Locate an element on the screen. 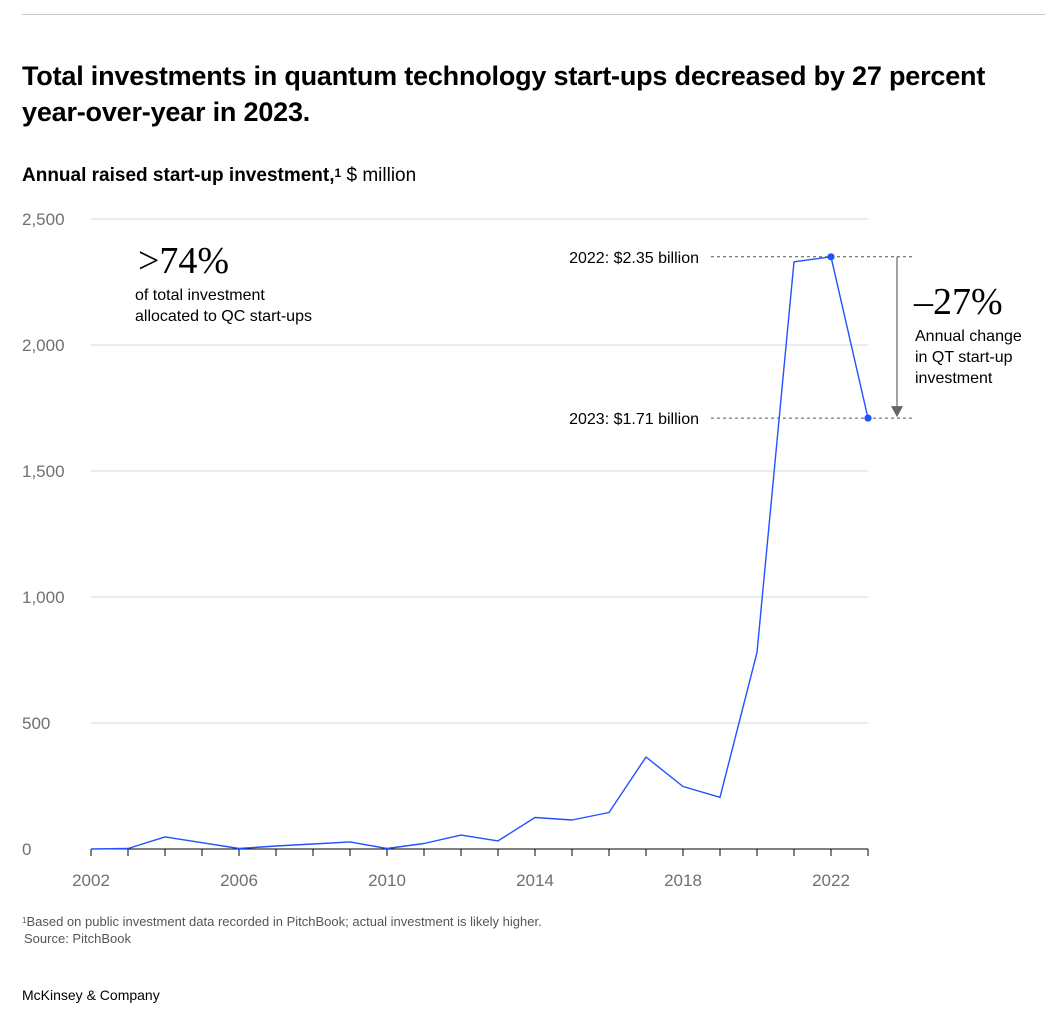 Image resolution: width=1050 pixels, height=1015 pixels. x-axis-ticks: 2002 2006 2010 2014 2018 2022 is located at coordinates (470, 869).